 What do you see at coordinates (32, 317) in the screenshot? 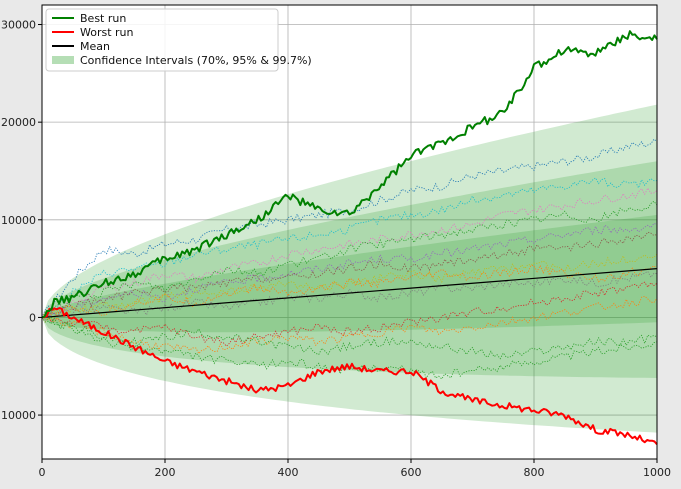
I see `y-tick-label: 0` at bounding box center [32, 317].